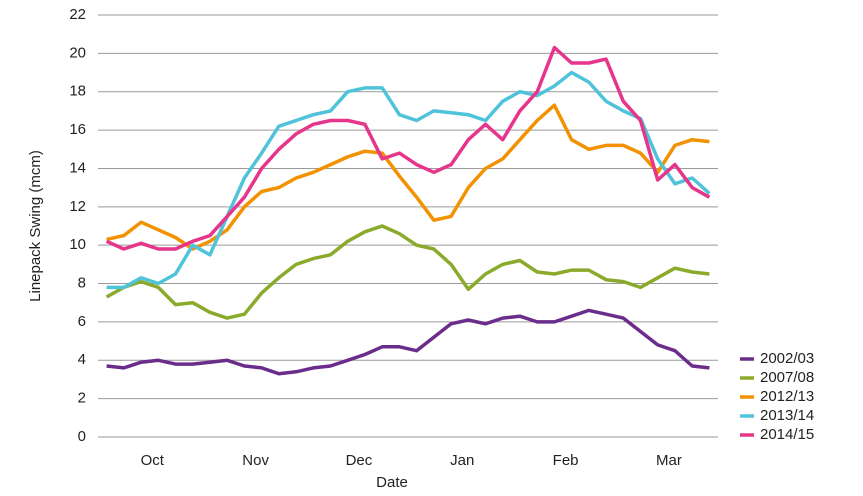 Image resolution: width=863 pixels, height=496 pixels. I want to click on y-tick-label: 18, so click(77, 91).